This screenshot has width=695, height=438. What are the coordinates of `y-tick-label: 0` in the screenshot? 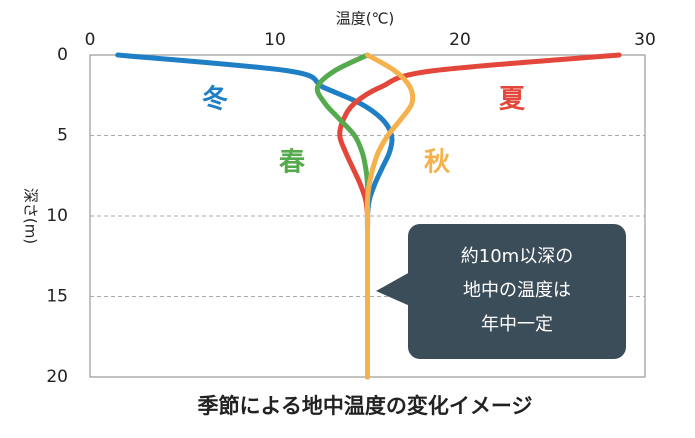 It's located at (62, 55).